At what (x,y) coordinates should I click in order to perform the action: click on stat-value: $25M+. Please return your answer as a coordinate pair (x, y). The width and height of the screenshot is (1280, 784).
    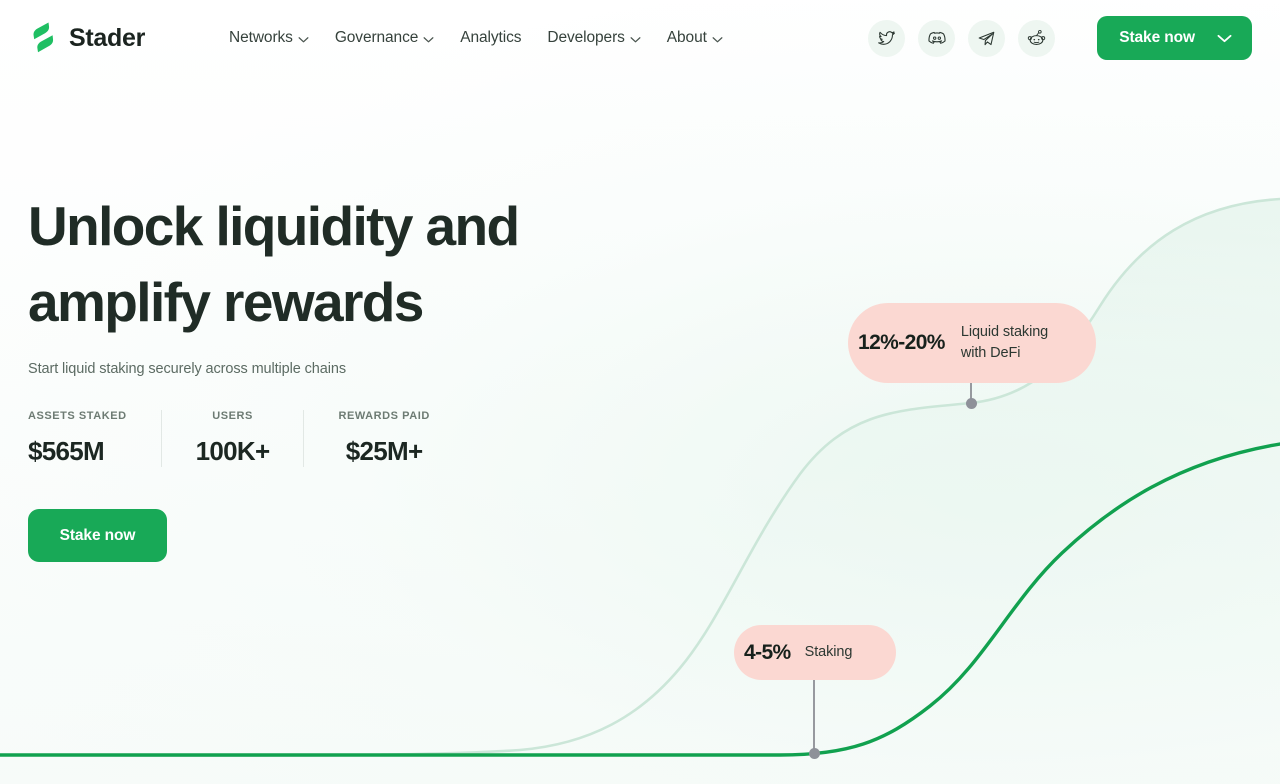
    Looking at the image, I should click on (384, 451).